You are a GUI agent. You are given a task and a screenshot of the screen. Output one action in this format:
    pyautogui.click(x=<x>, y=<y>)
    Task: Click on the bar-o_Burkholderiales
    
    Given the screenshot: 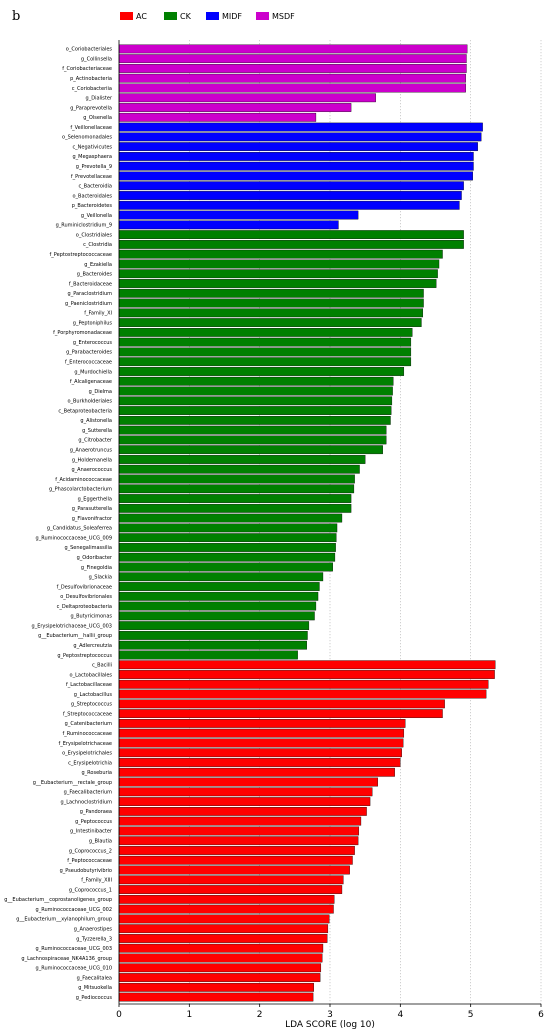 What is the action you would take?
    pyautogui.click(x=255, y=401)
    